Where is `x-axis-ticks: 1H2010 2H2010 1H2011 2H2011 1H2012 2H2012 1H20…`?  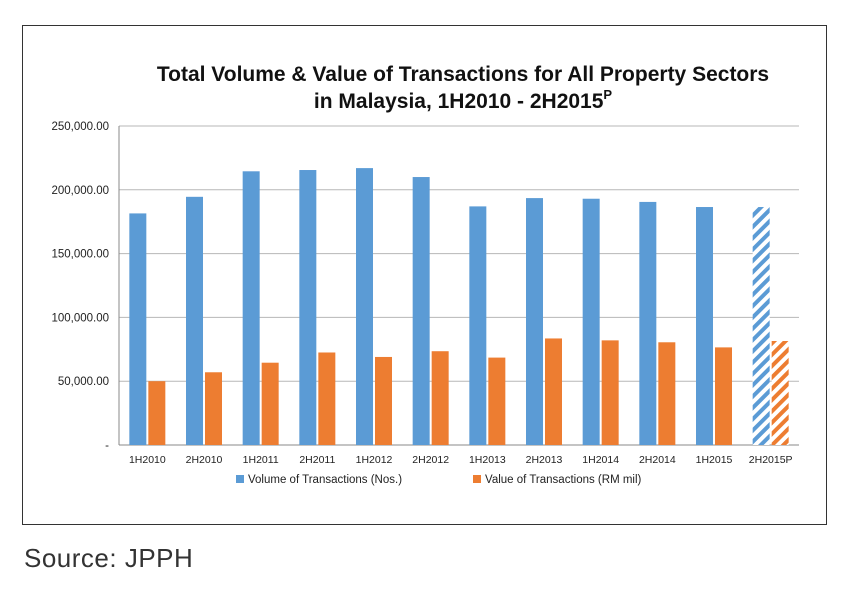 x-axis-ticks: 1H2010 2H2010 1H2011 2H2011 1H2012 2H2012 1H20… is located at coordinates (461, 460).